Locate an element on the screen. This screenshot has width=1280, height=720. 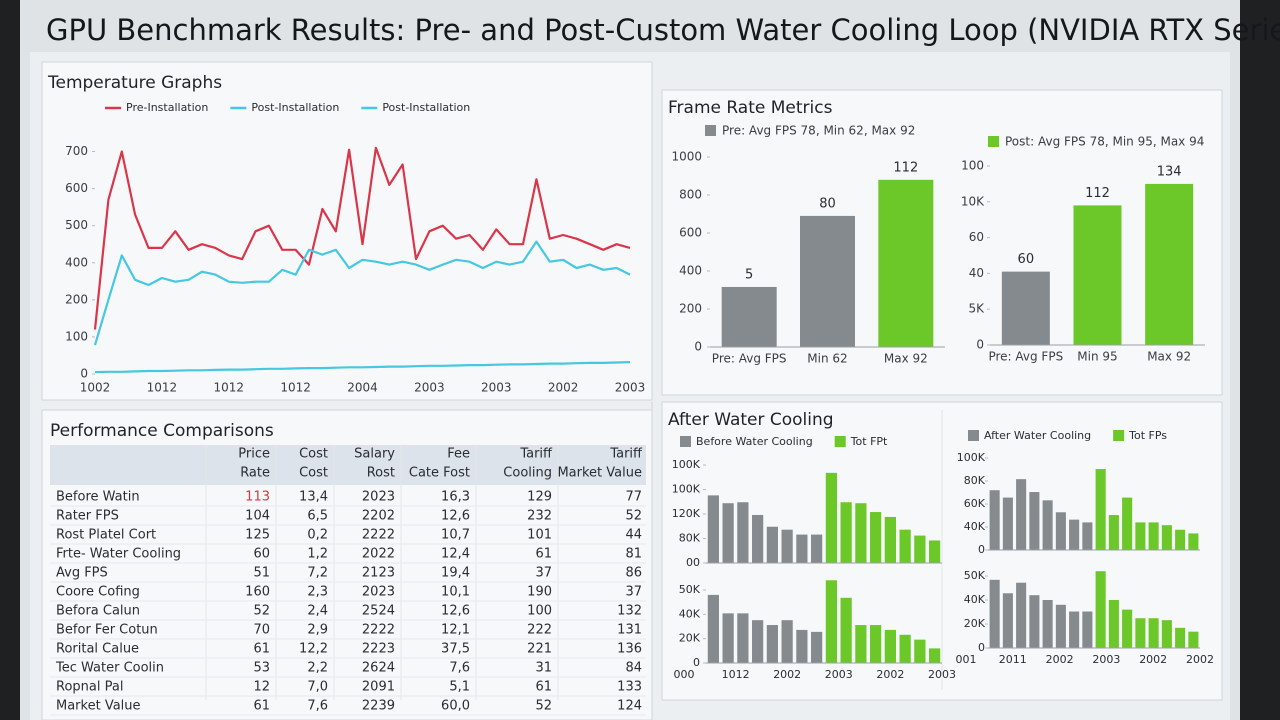
legend-label: After Water Cooling is located at coordinates (1037, 435).